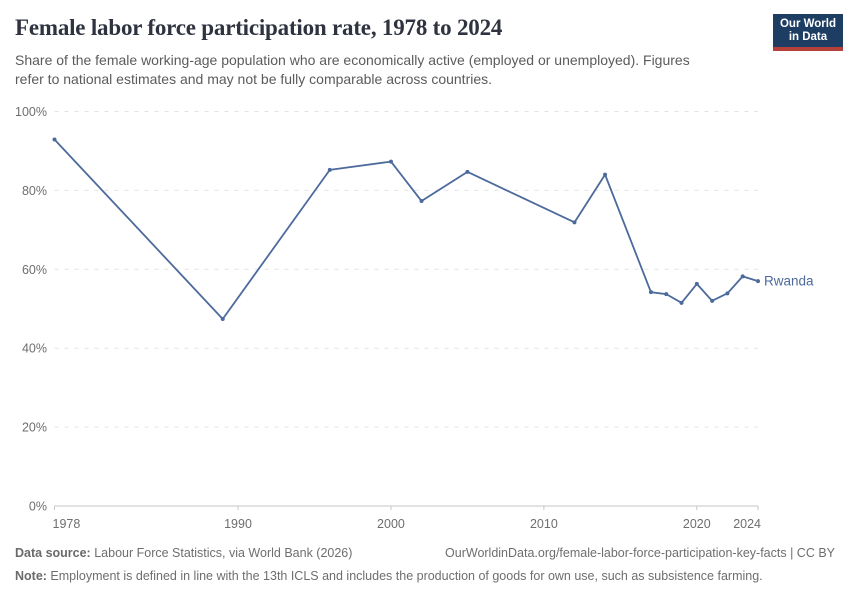  Describe the element at coordinates (391, 524) in the screenshot. I see `x-tick-label: 2000` at that location.